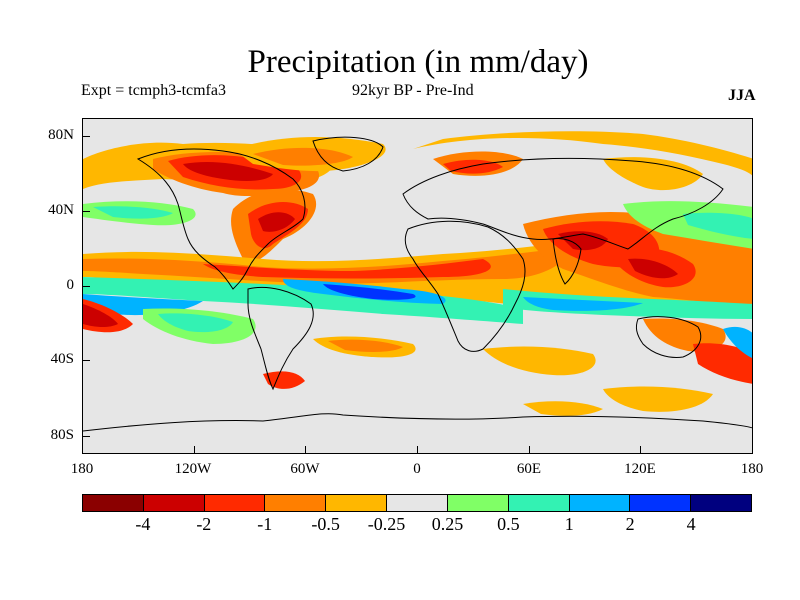 Image resolution: width=800 pixels, height=600 pixels. Describe the element at coordinates (569, 524) in the screenshot. I see `legend-label: 1` at that location.